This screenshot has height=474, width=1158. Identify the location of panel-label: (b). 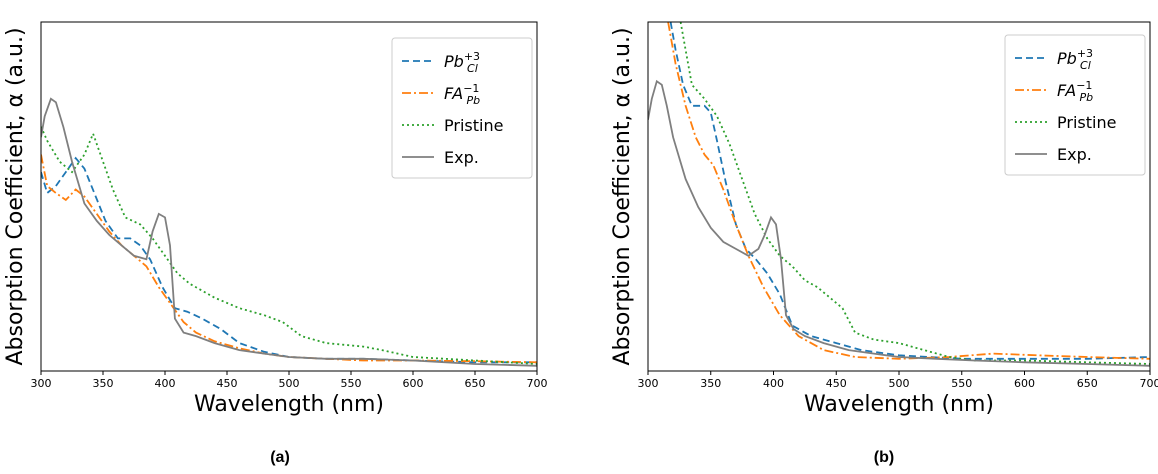
(884, 457).